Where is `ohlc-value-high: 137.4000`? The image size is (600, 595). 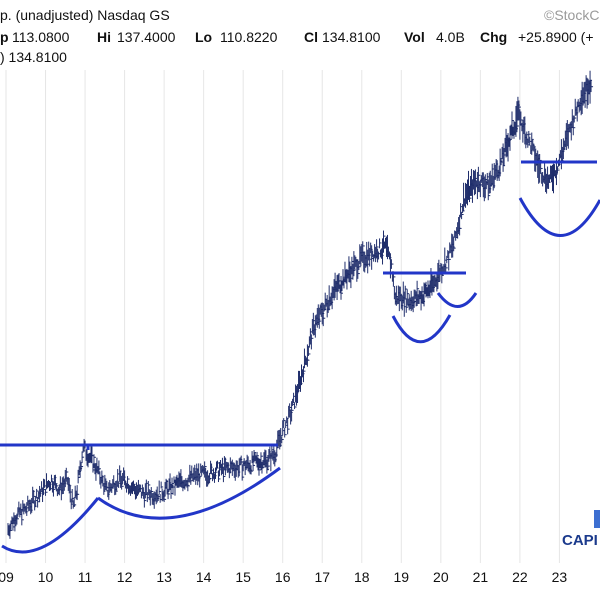
ohlc-value-high: 137.4000 is located at coordinates (146, 37).